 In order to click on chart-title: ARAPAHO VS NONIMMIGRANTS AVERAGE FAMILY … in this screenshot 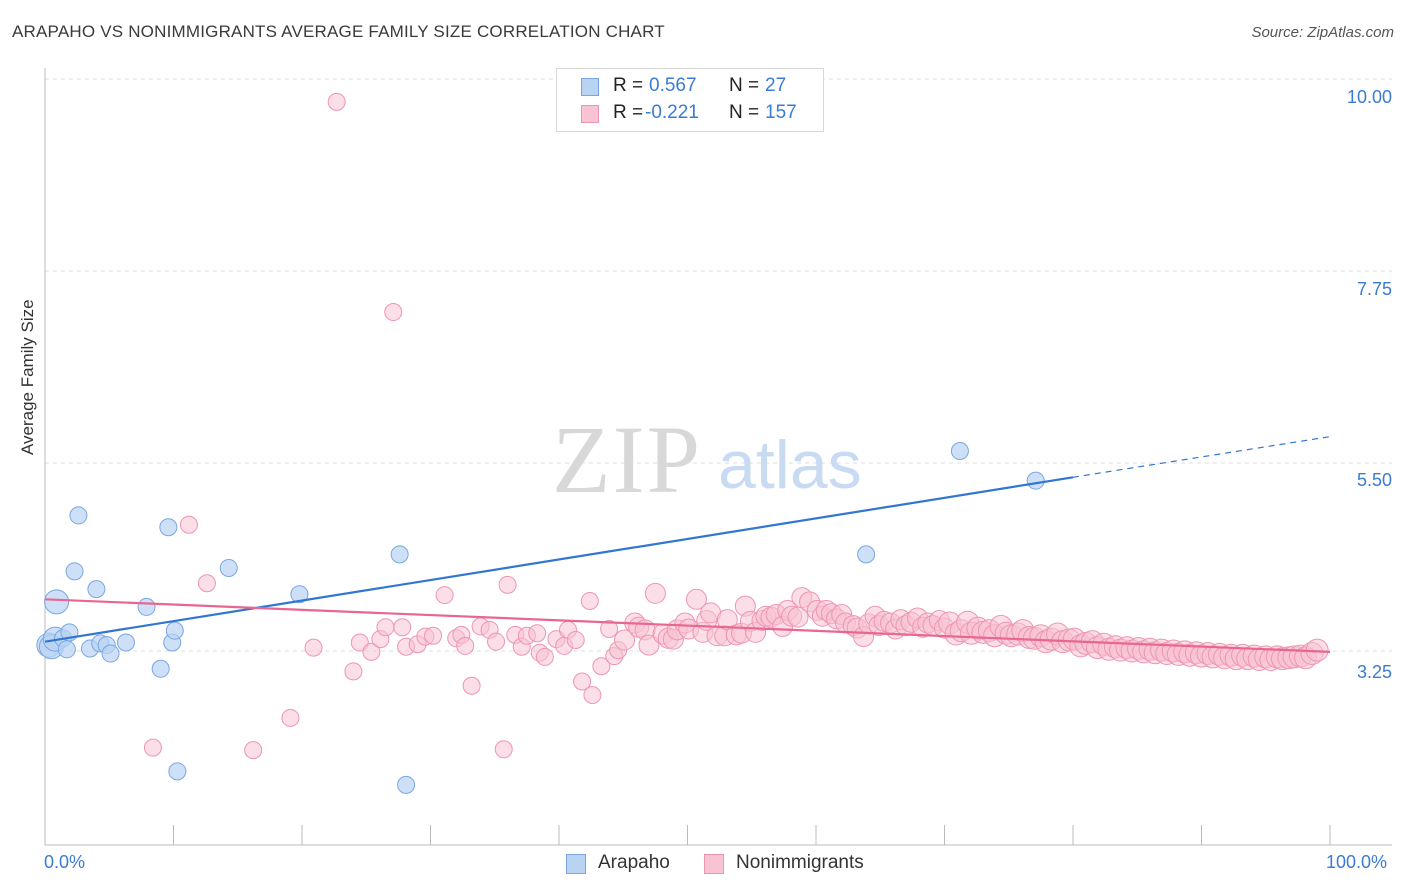, I will do `click(338, 31)`.